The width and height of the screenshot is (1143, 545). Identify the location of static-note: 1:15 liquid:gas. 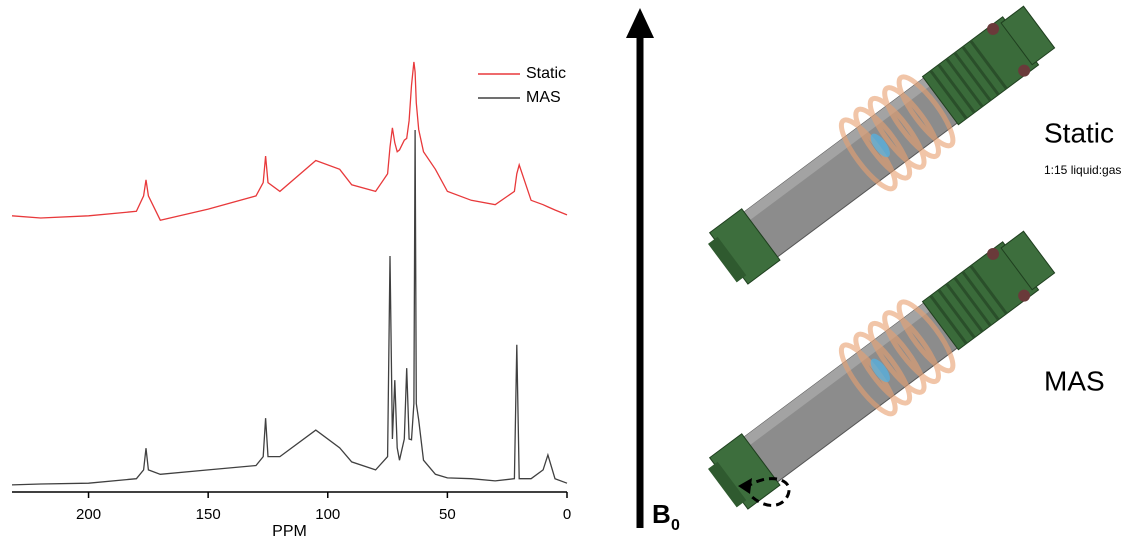
(1082, 170).